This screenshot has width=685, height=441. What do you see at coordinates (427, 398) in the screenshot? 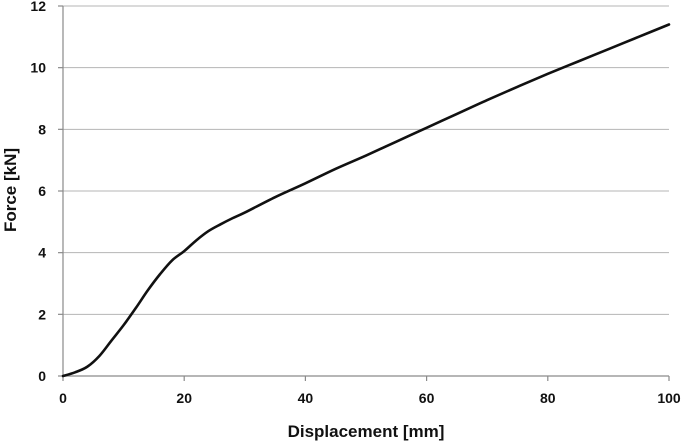
I see `x-tick-label-3: 60` at bounding box center [427, 398].